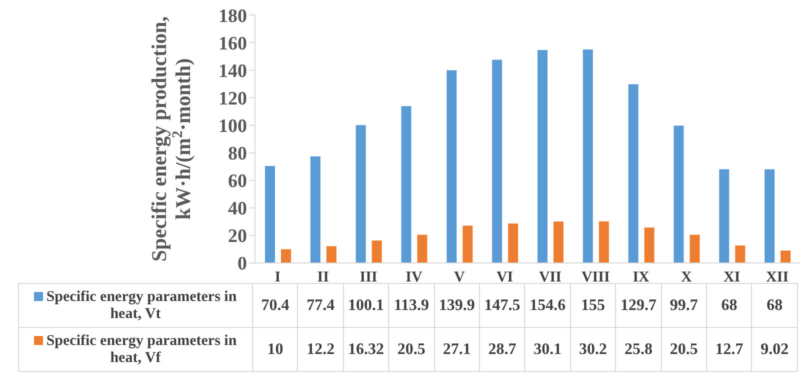 The height and width of the screenshot is (373, 804). I want to click on data-label: 155, so click(593, 305).